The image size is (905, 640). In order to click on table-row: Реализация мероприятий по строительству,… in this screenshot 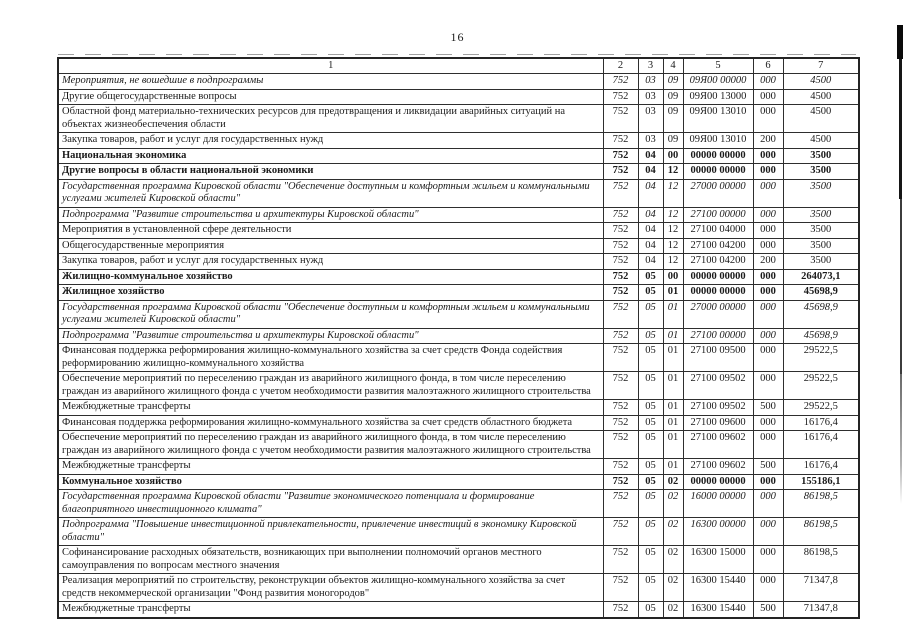, I will do `click(458, 587)`.